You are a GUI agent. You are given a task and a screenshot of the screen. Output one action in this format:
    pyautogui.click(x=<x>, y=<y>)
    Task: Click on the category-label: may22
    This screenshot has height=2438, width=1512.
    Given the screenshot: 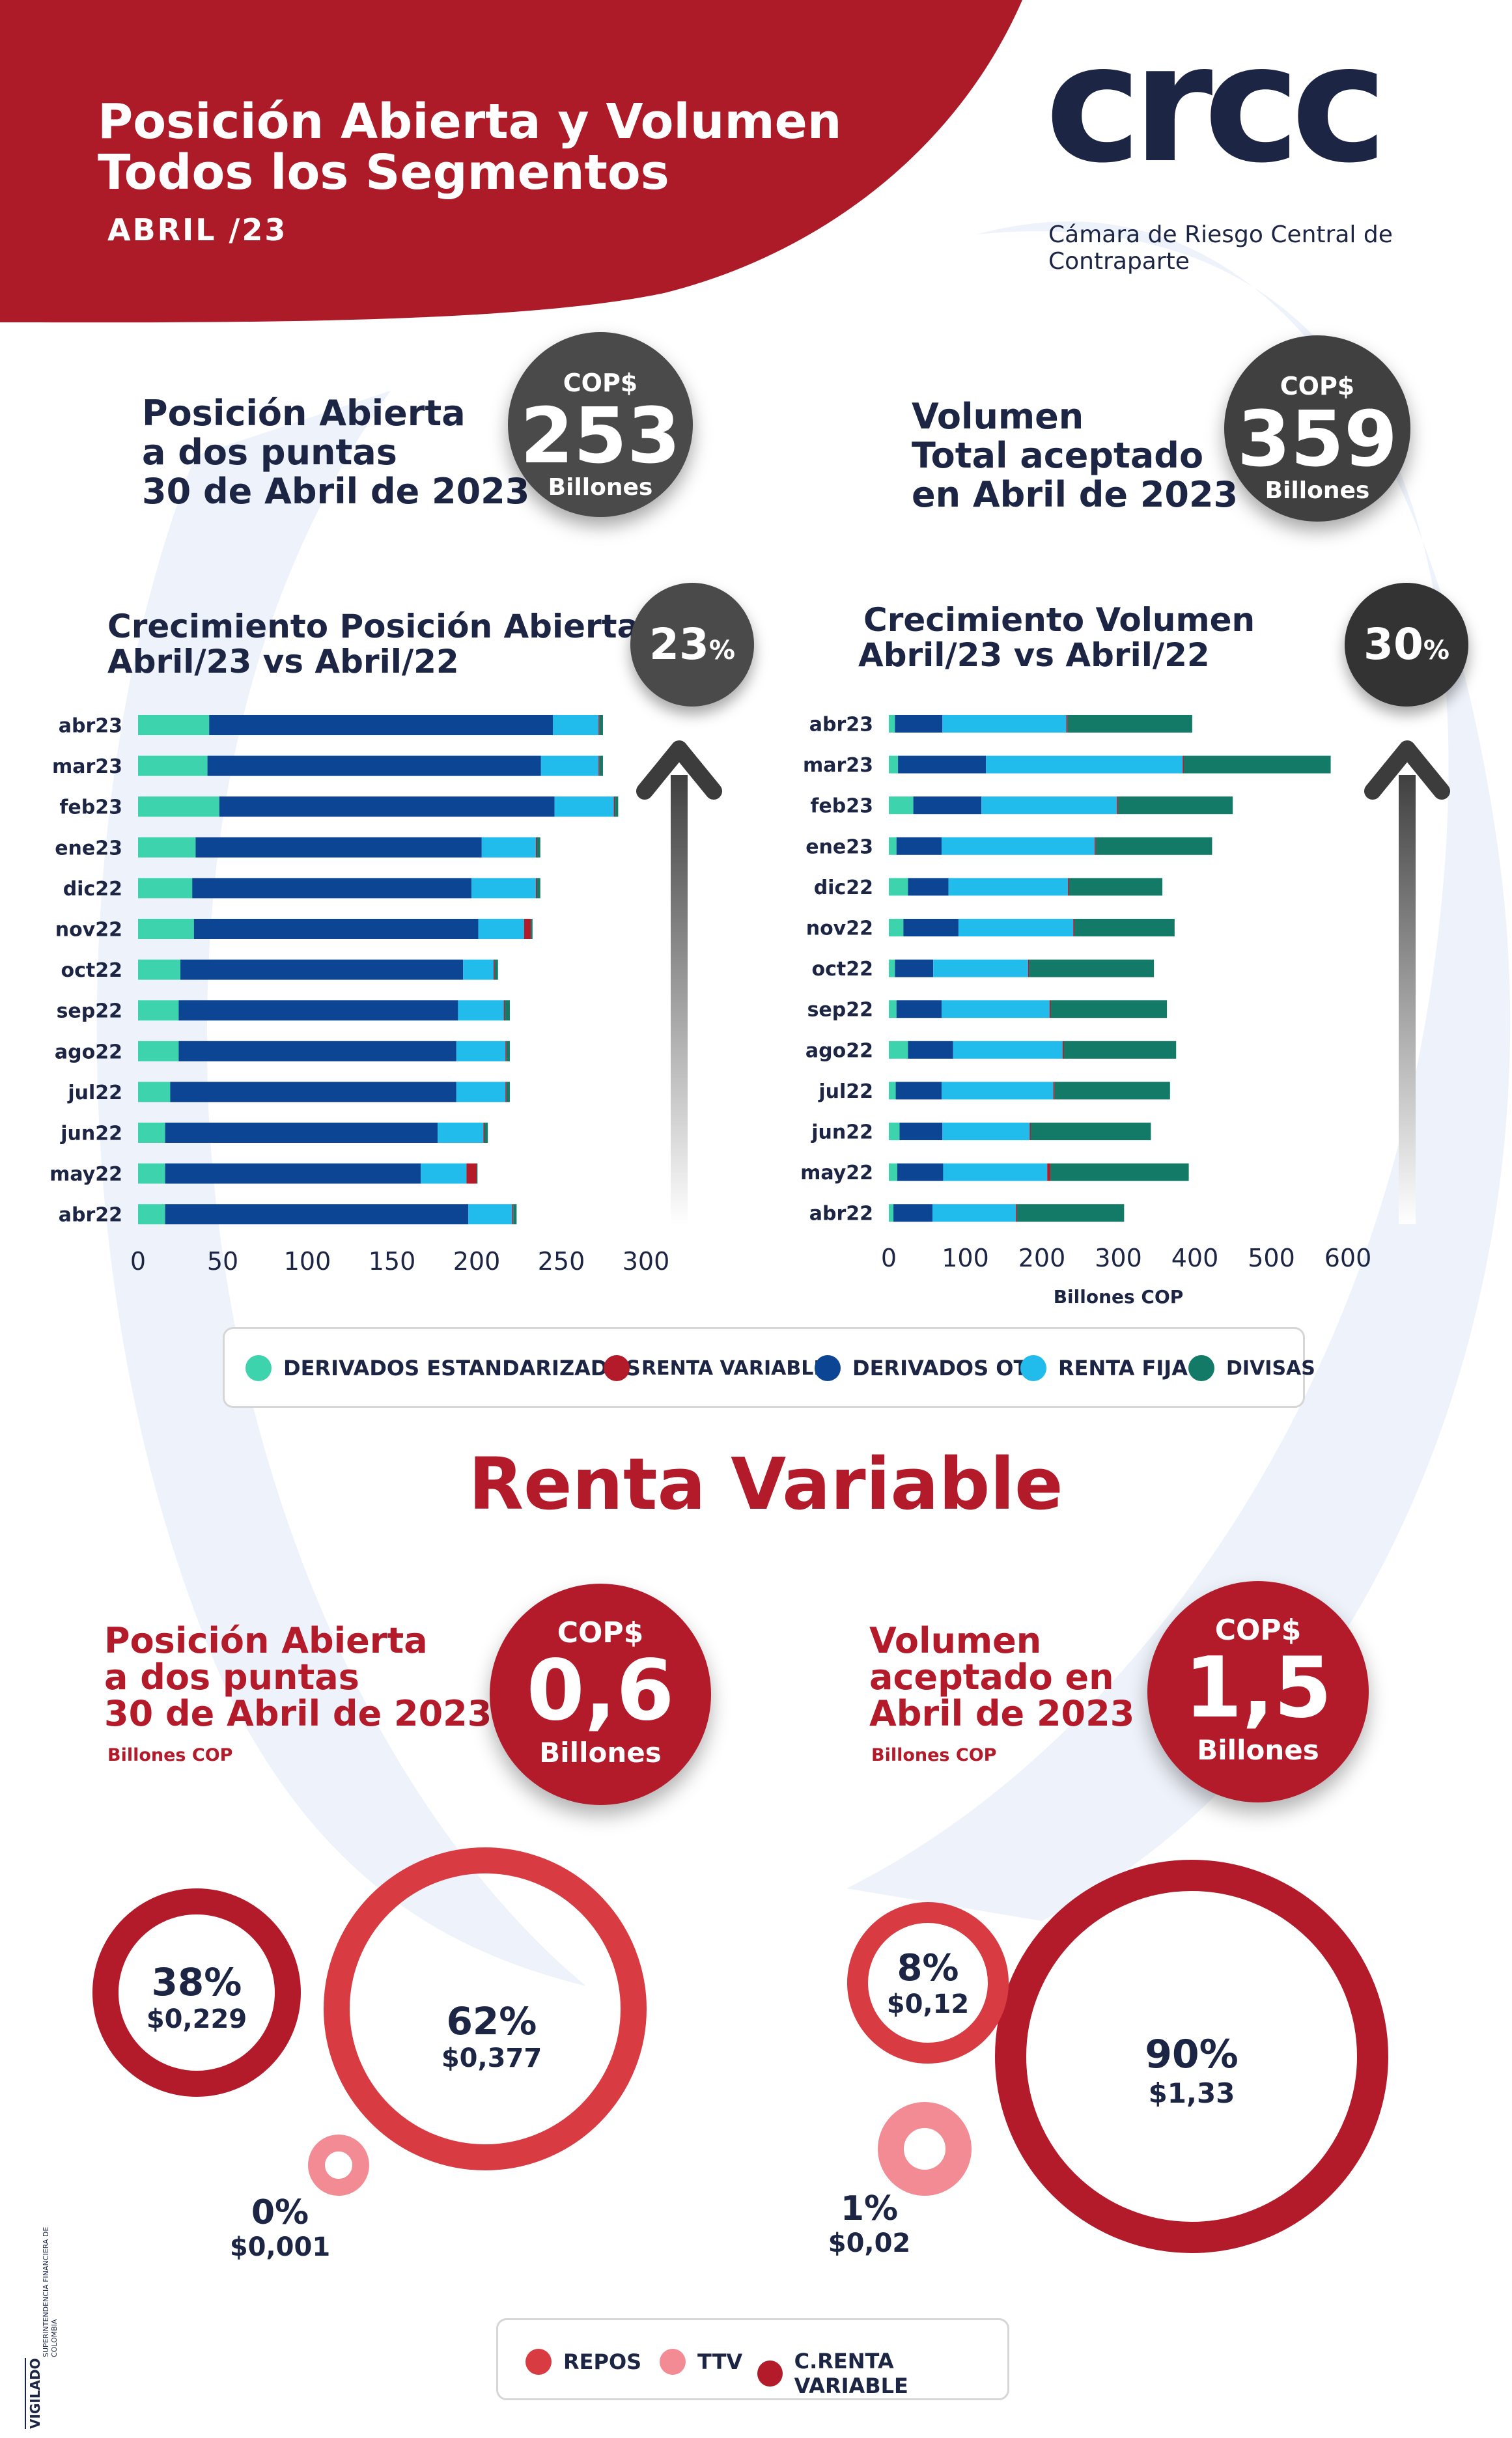 What is the action you would take?
    pyautogui.click(x=837, y=1173)
    